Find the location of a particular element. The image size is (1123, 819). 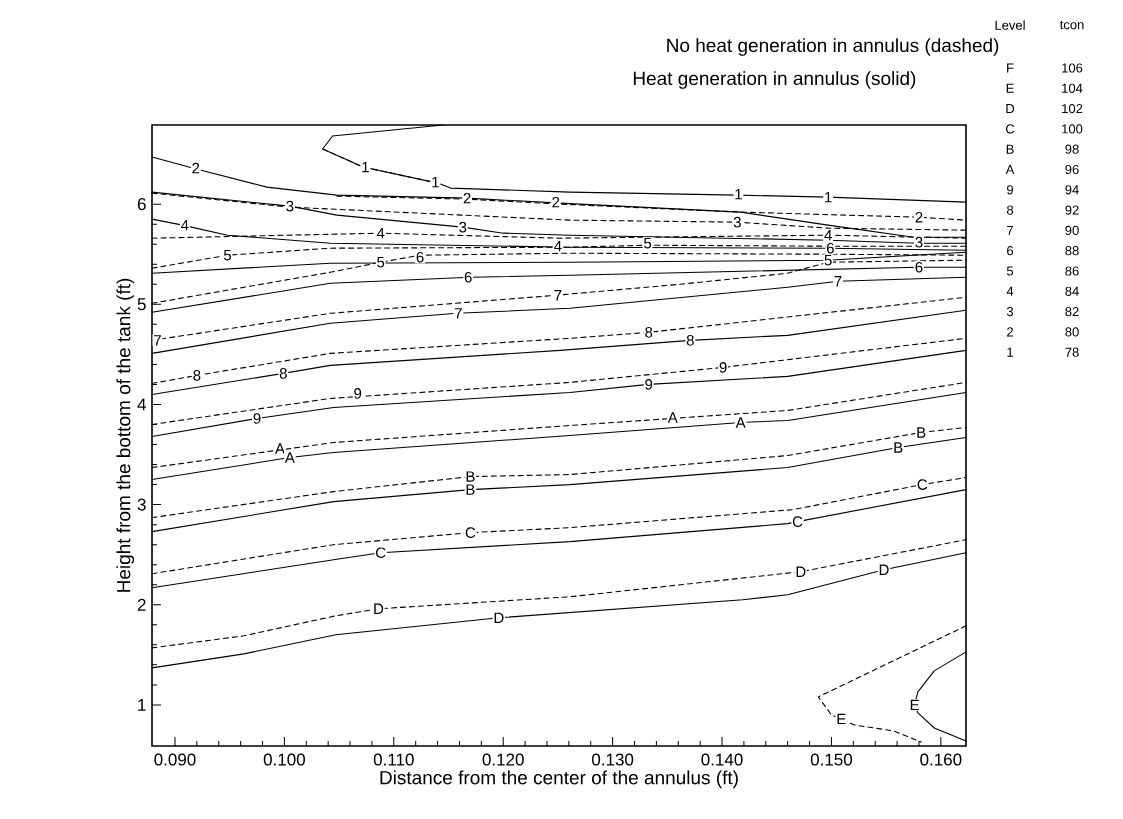

text: 102 is located at coordinates (1072, 108).